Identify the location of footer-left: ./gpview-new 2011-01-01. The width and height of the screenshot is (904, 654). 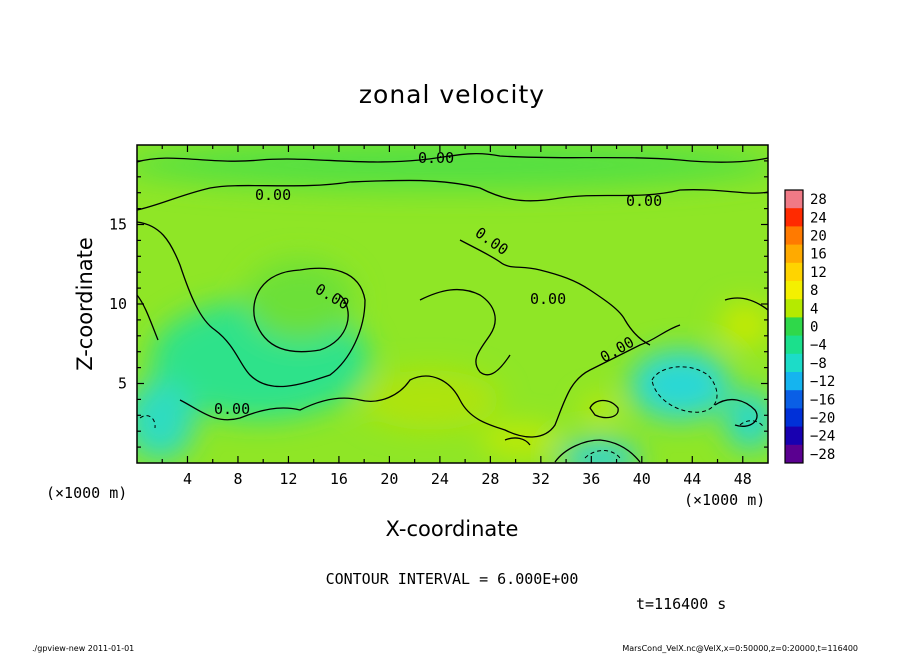
(83, 648).